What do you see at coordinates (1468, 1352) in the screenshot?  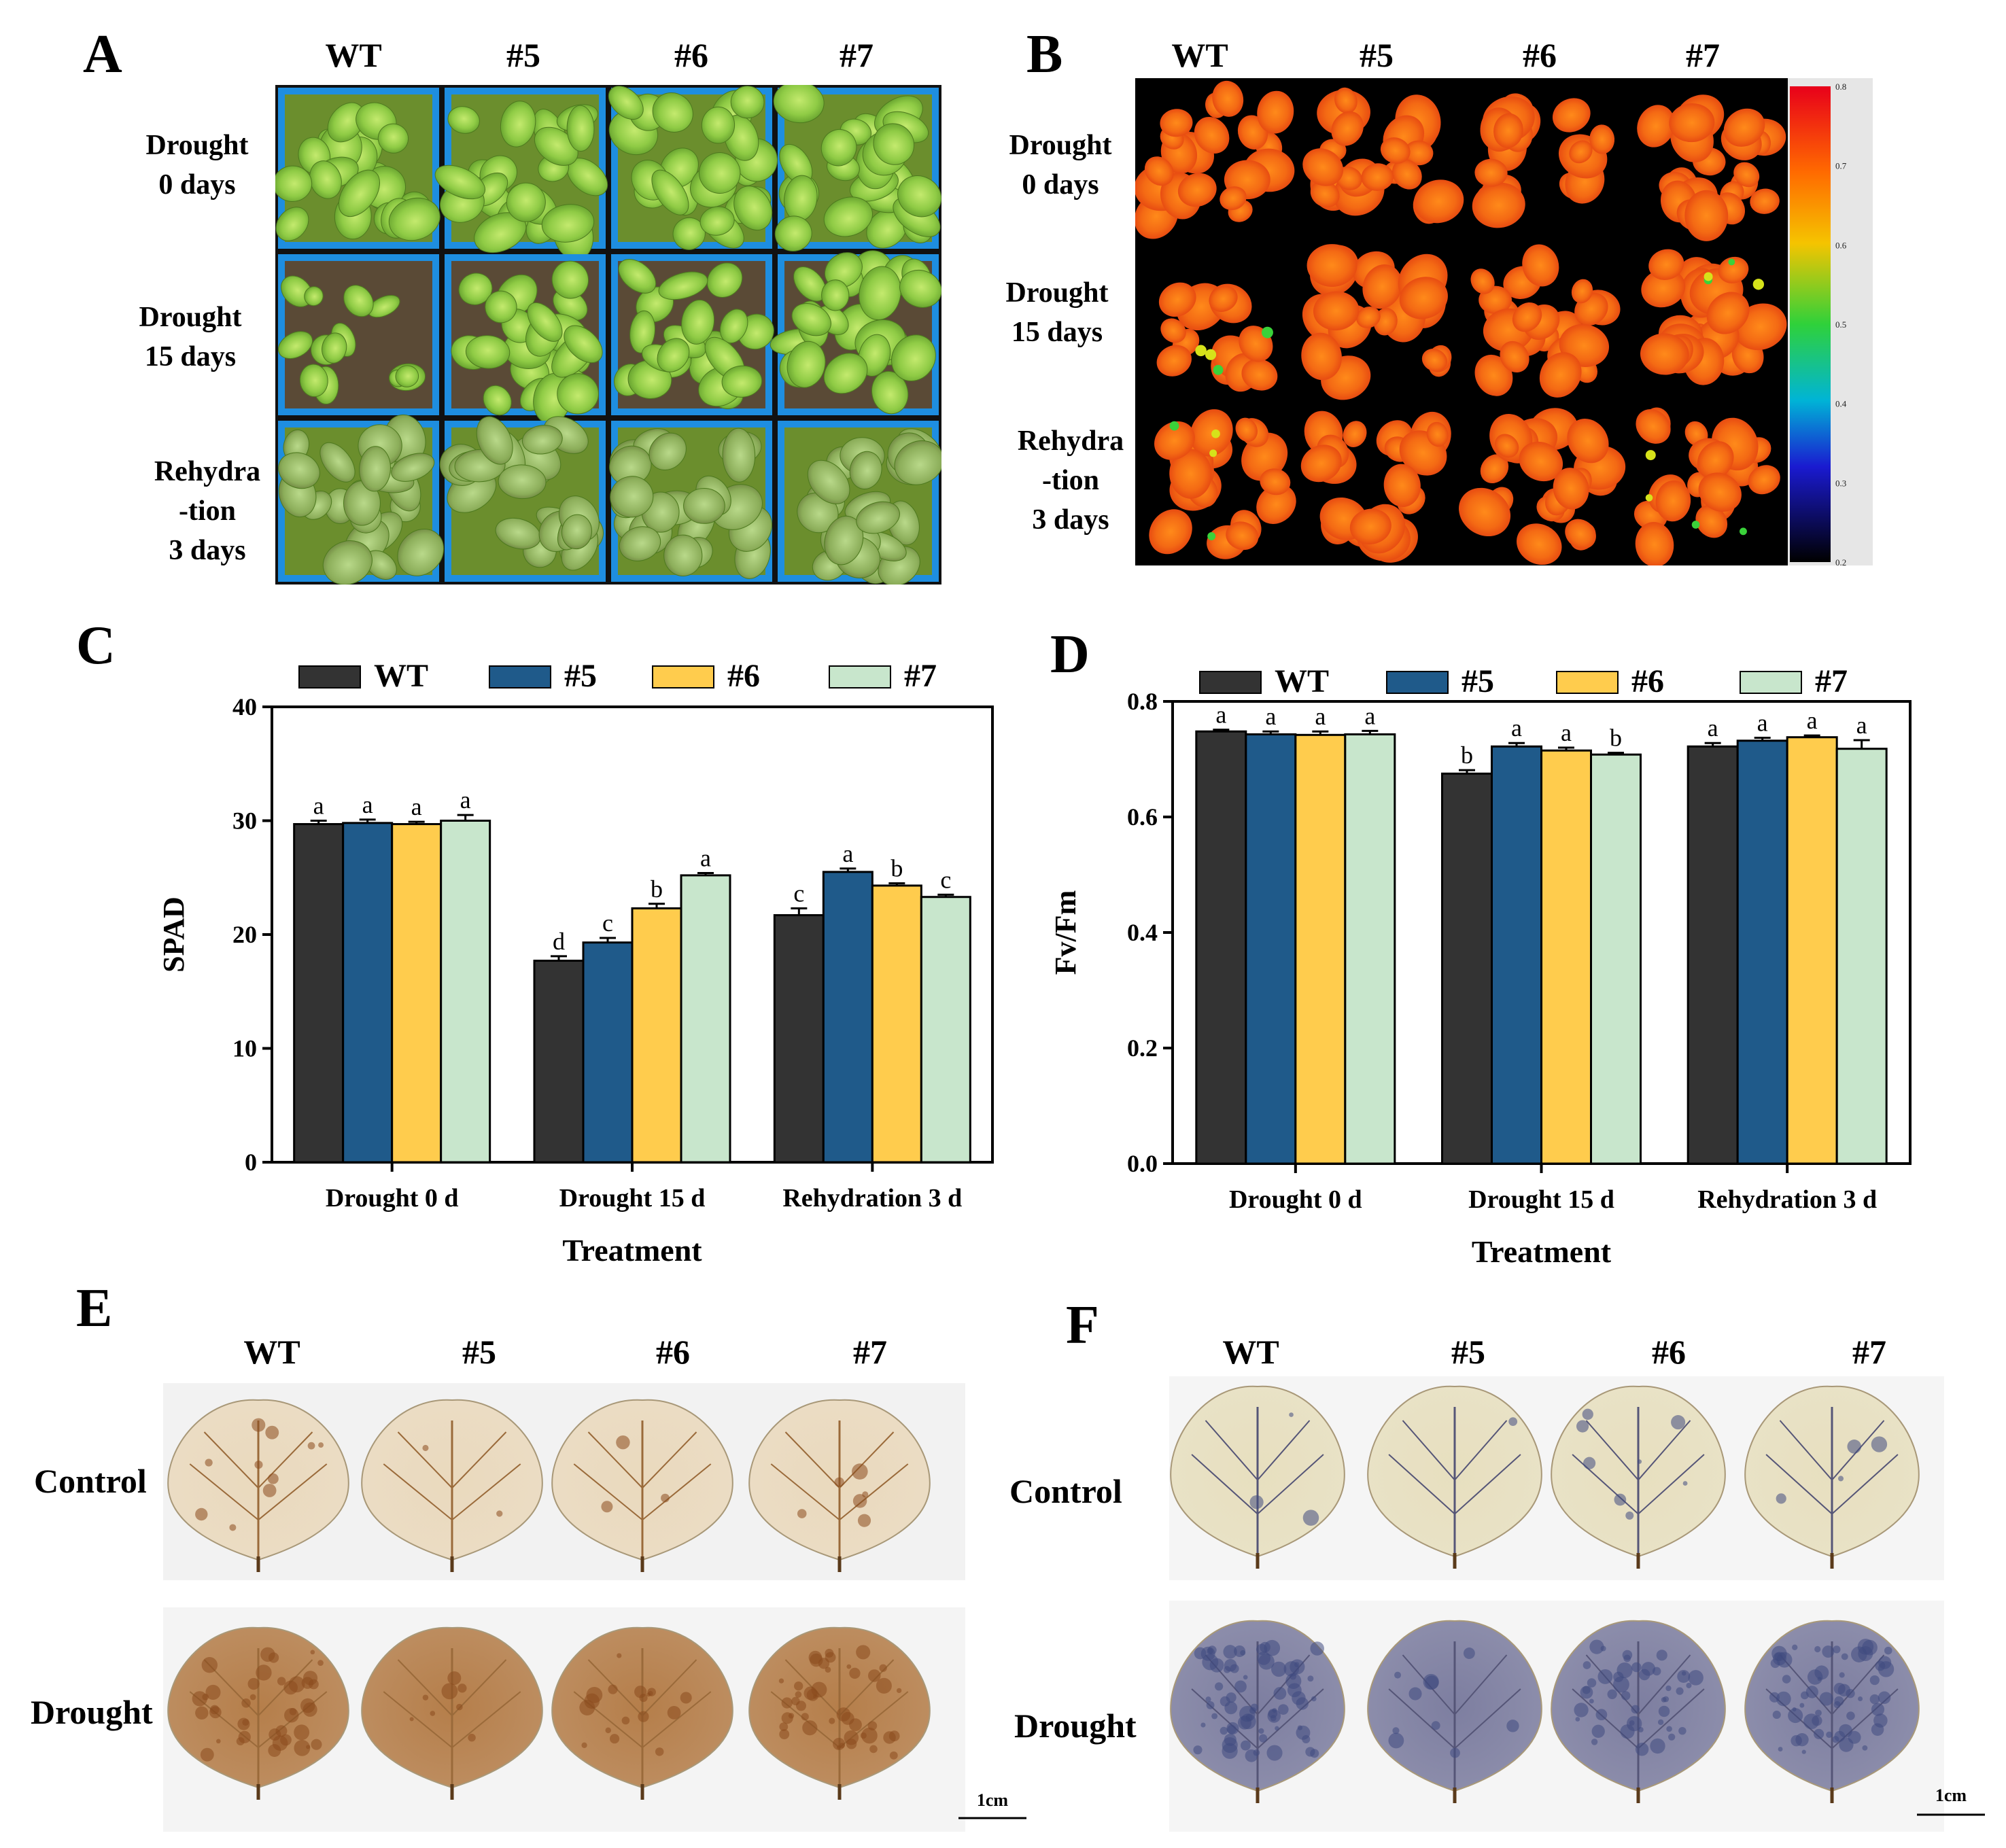 I see `genotype-label: #5` at bounding box center [1468, 1352].